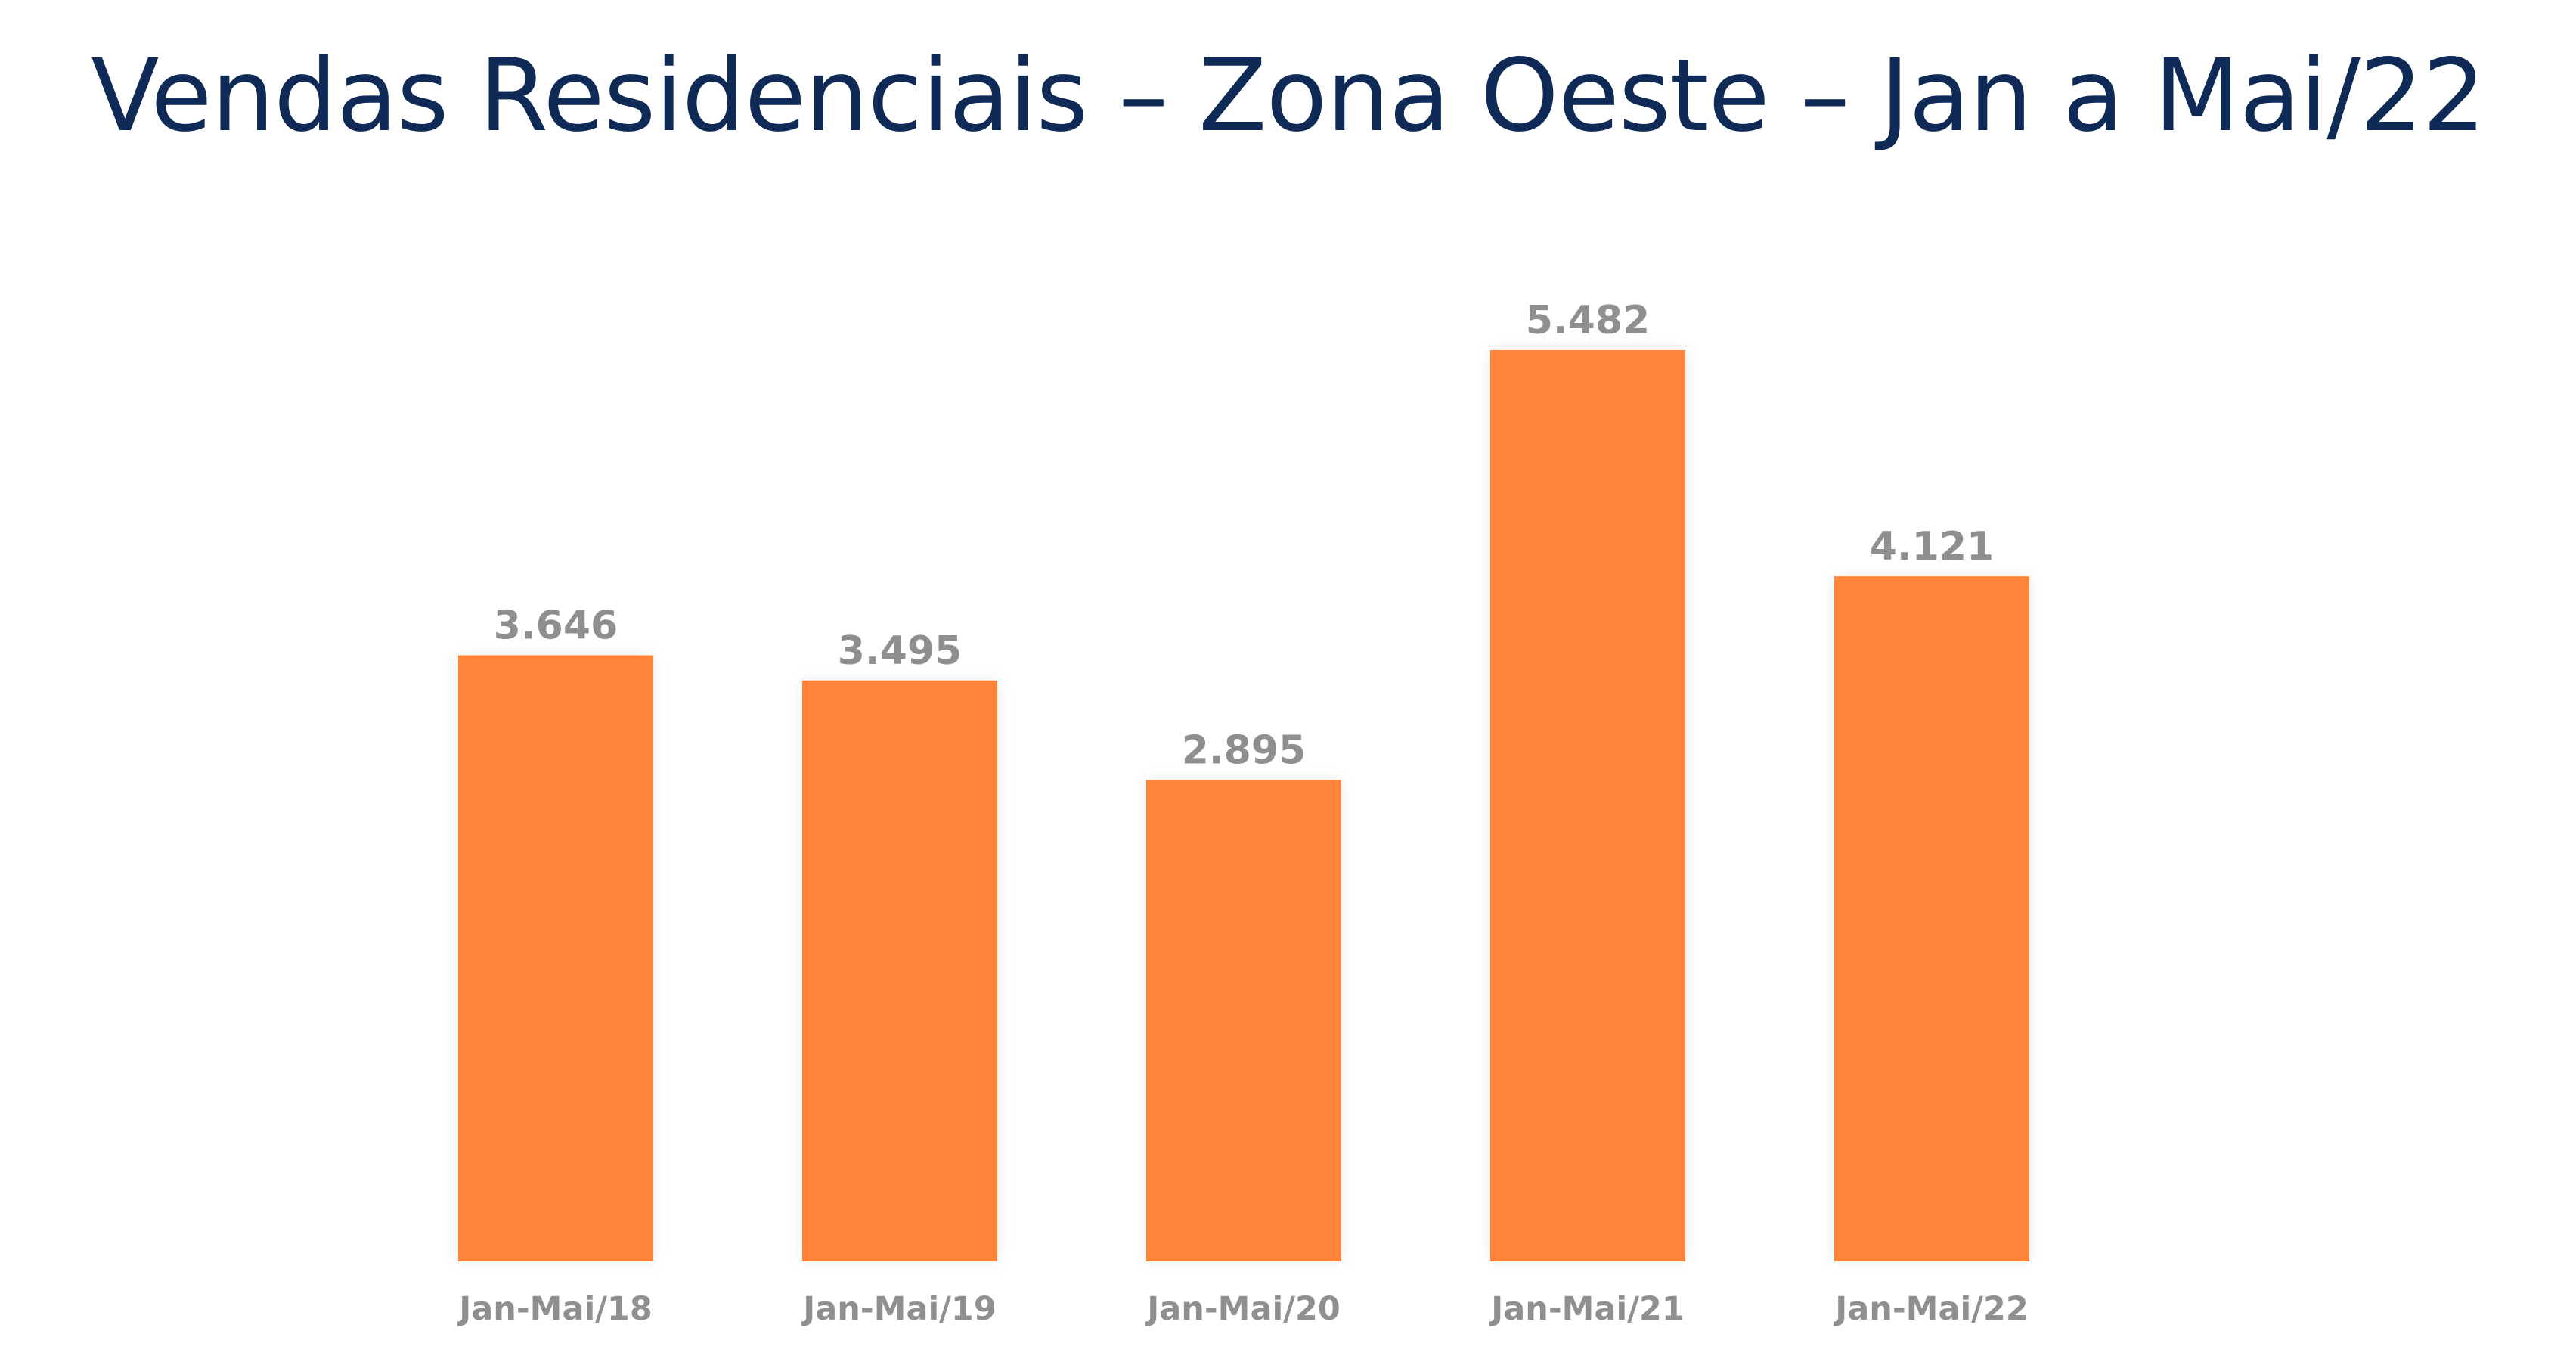  I want to click on x-tick-label: Jan-Mai/20, so click(1243, 1309).